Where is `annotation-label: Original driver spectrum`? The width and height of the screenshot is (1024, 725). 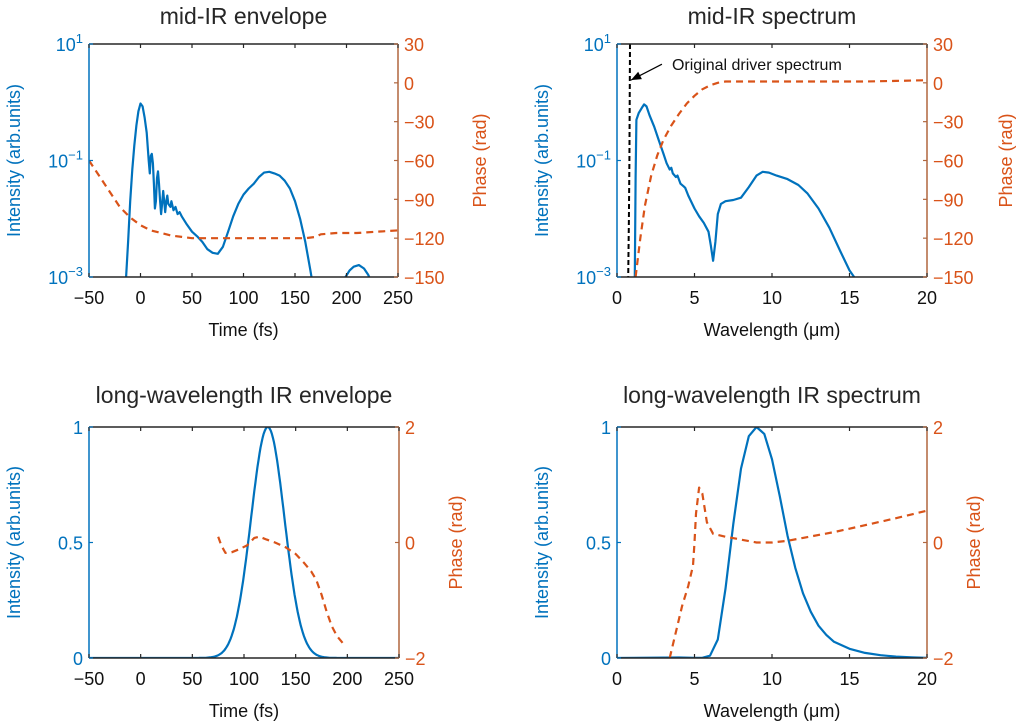 annotation-label: Original driver spectrum is located at coordinates (757, 65).